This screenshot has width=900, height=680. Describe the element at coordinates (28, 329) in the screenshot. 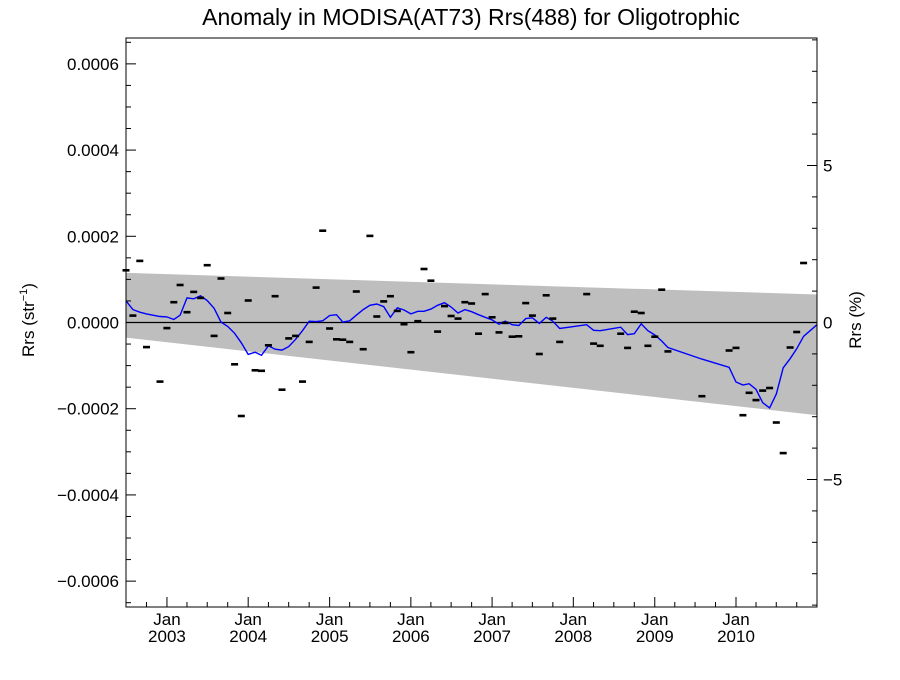

I see `left-y-axis-label-main: Rrs (str` at that location.